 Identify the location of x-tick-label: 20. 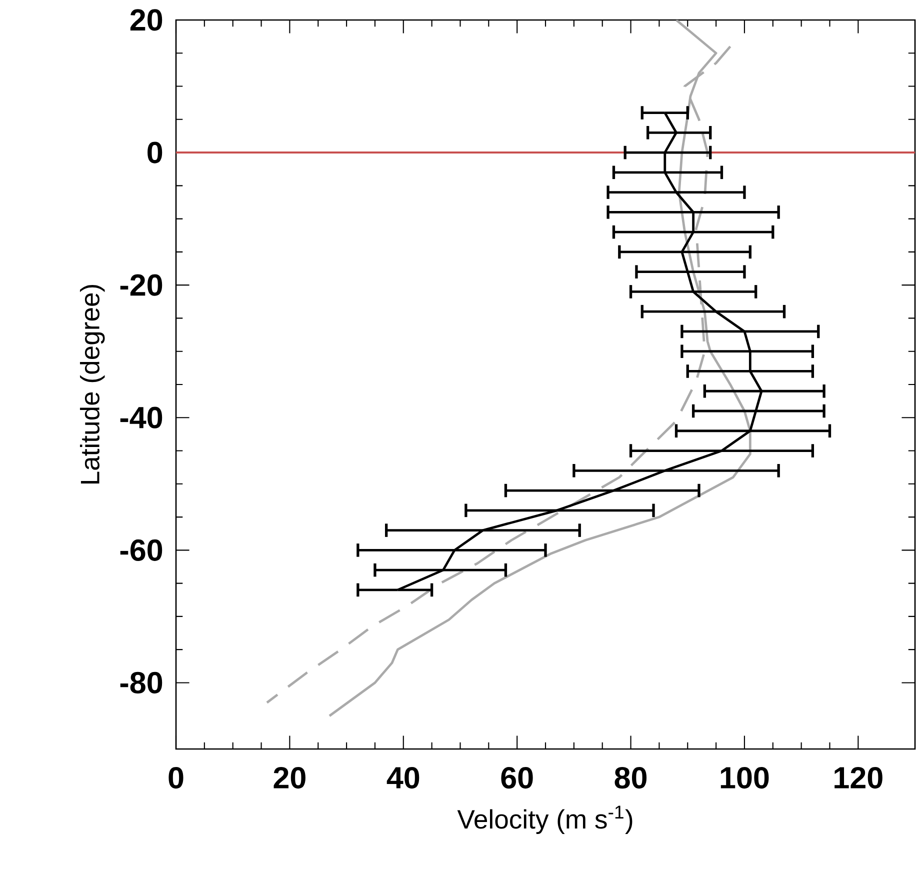
(290, 777).